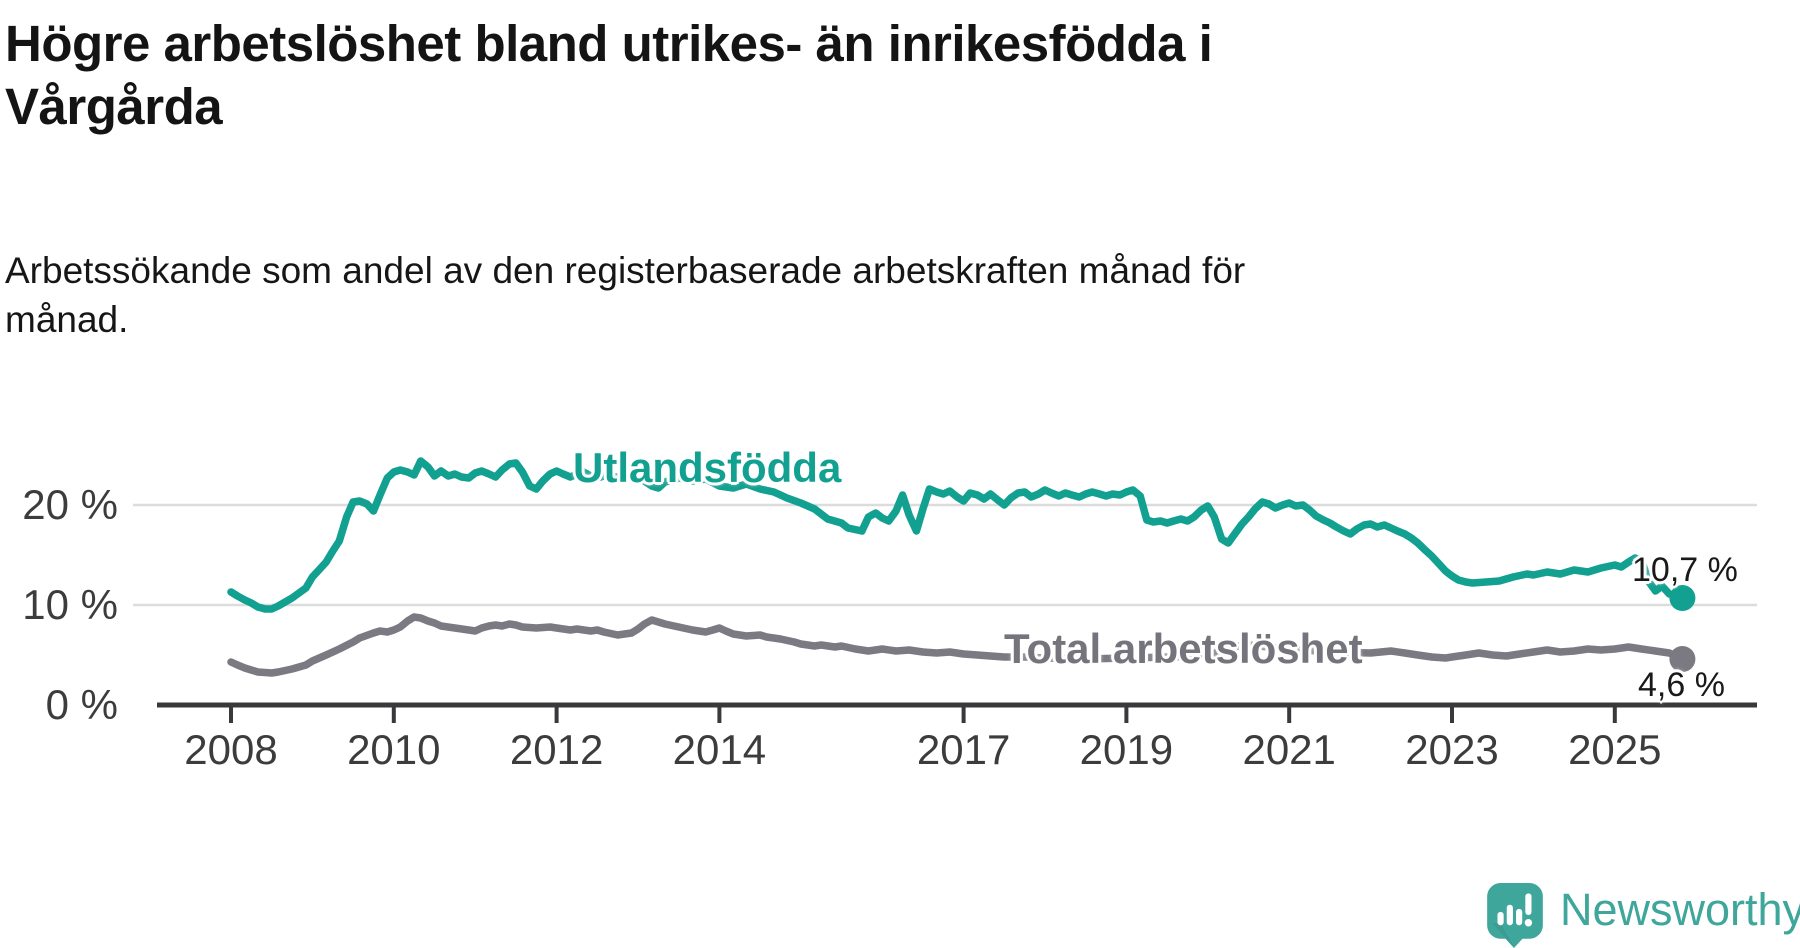 This screenshot has height=948, width=1800. I want to click on y-tick-label-0: 0 %, so click(81, 704).